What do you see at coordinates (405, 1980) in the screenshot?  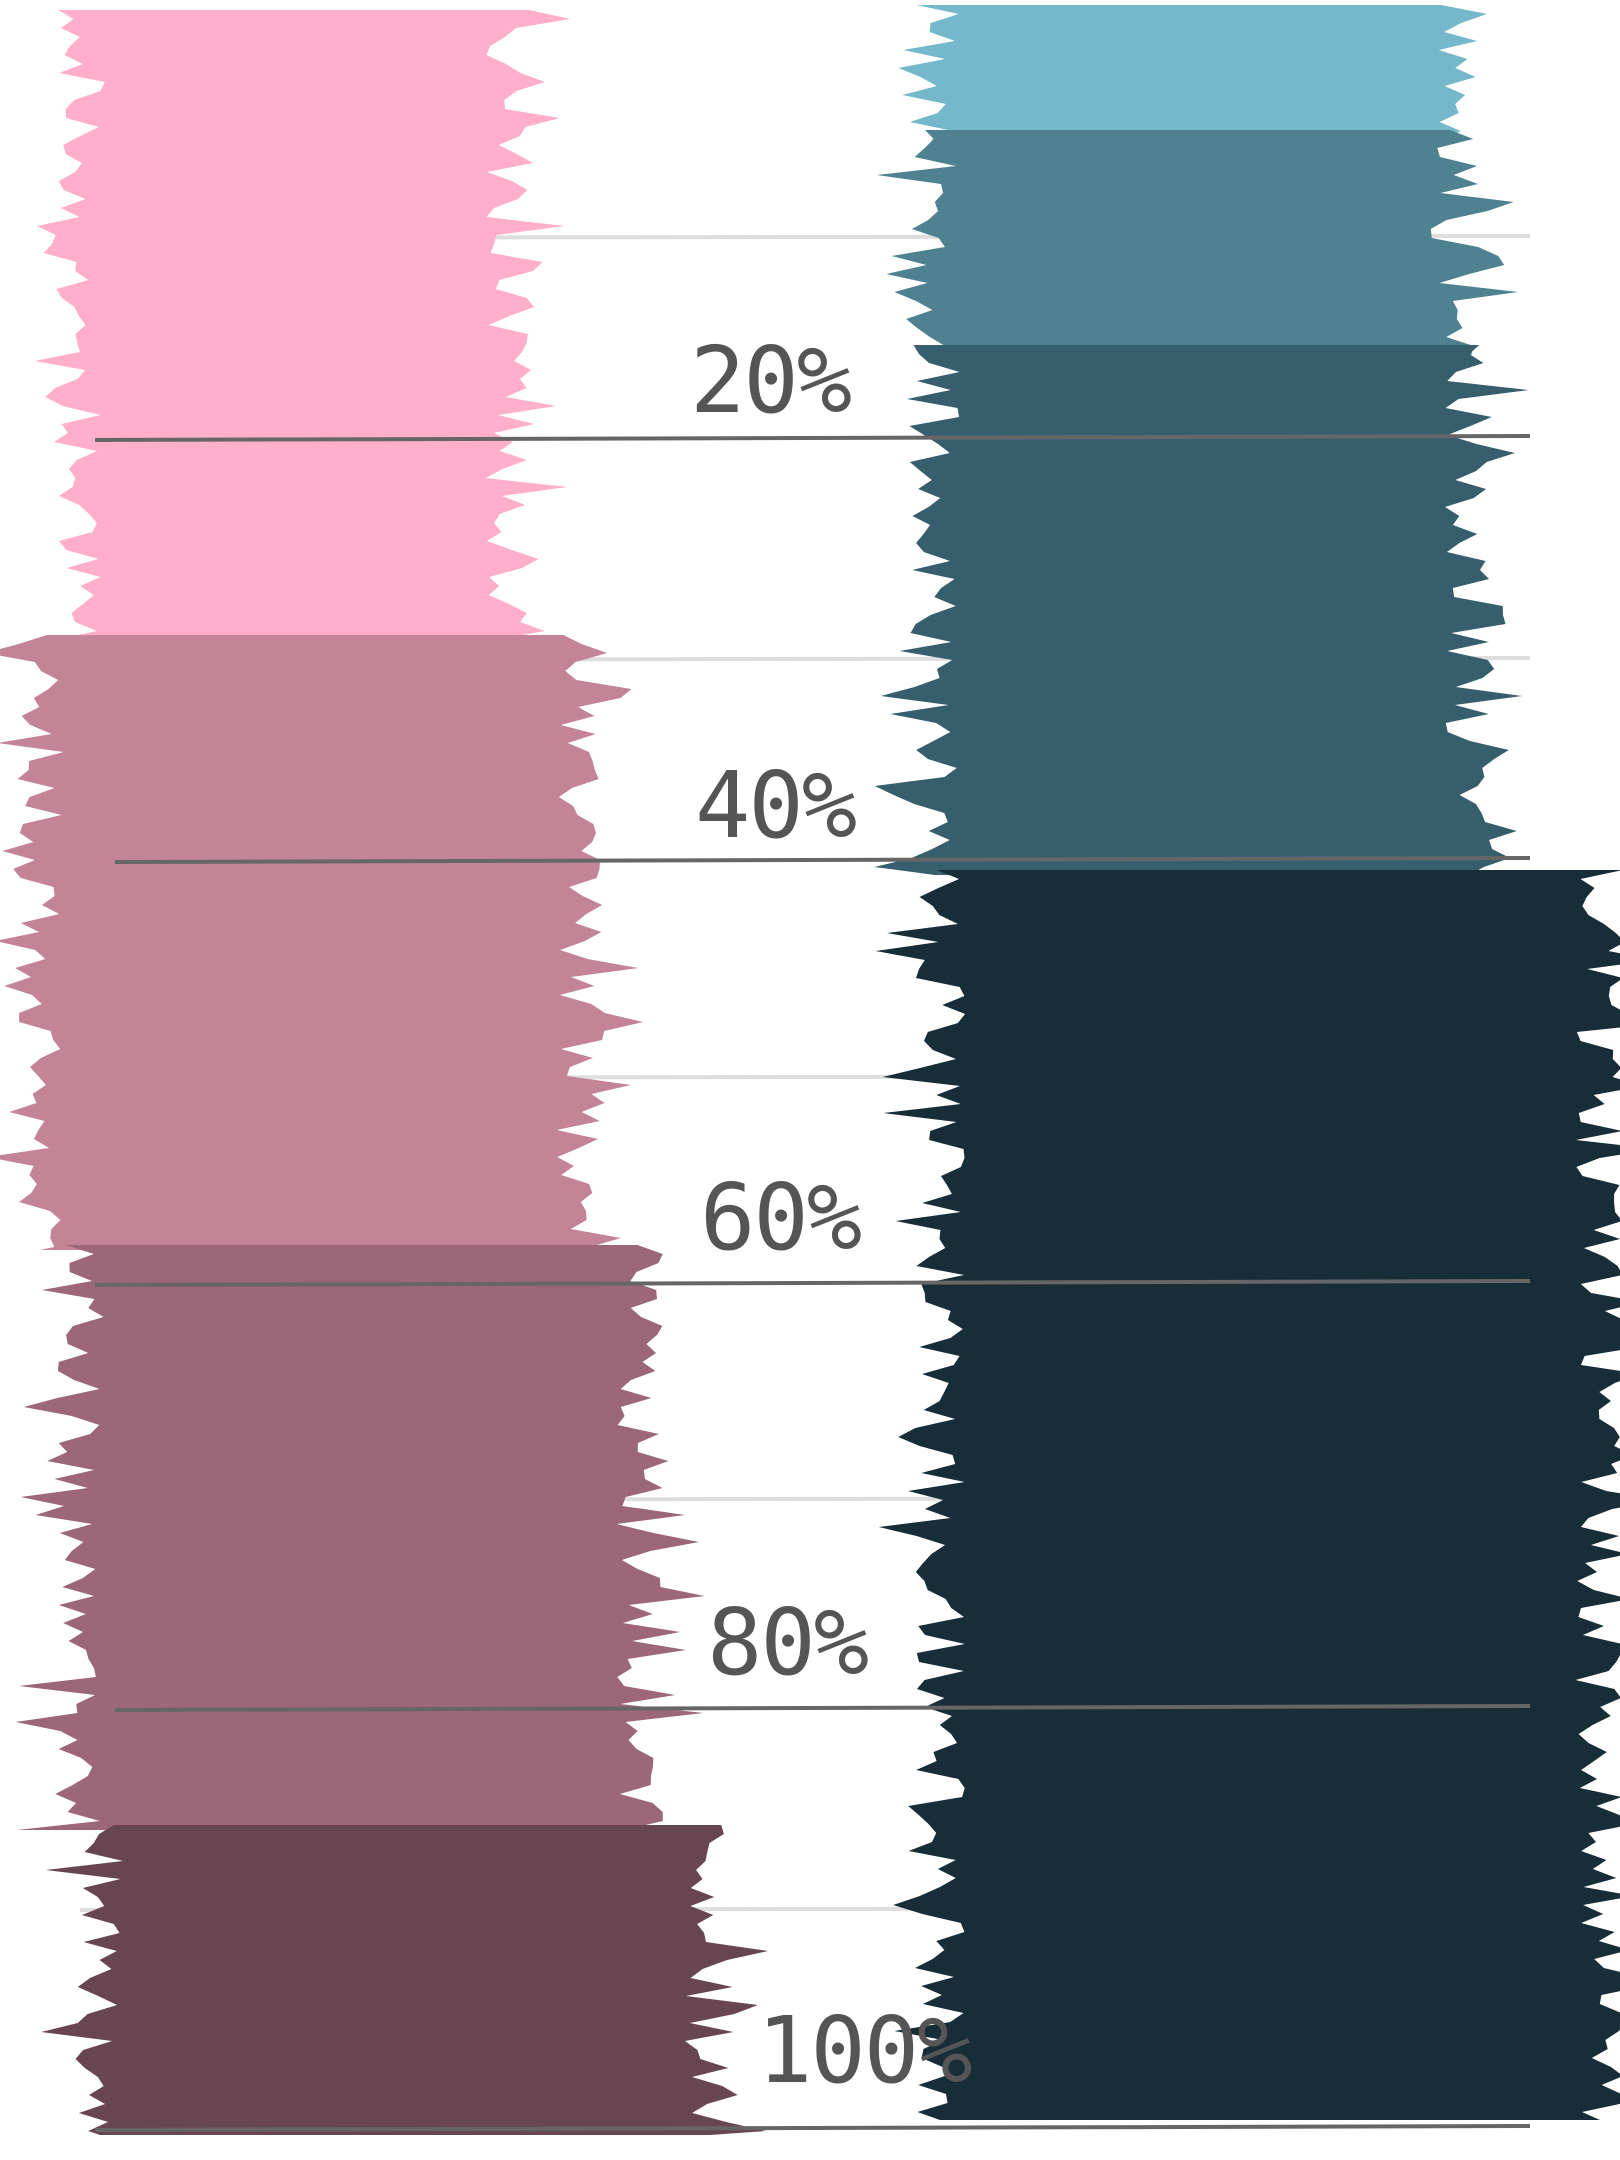 I see `swatch-left-pink-dark` at bounding box center [405, 1980].